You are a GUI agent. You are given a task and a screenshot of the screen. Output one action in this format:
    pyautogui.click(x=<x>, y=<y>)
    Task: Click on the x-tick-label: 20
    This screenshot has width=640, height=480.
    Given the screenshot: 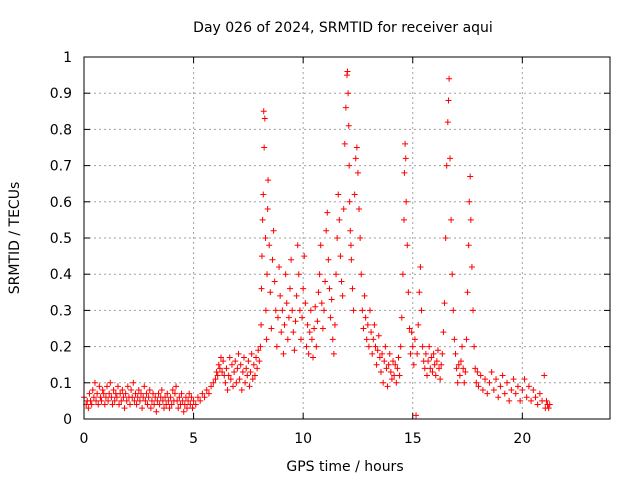 What is the action you would take?
    pyautogui.click(x=522, y=439)
    